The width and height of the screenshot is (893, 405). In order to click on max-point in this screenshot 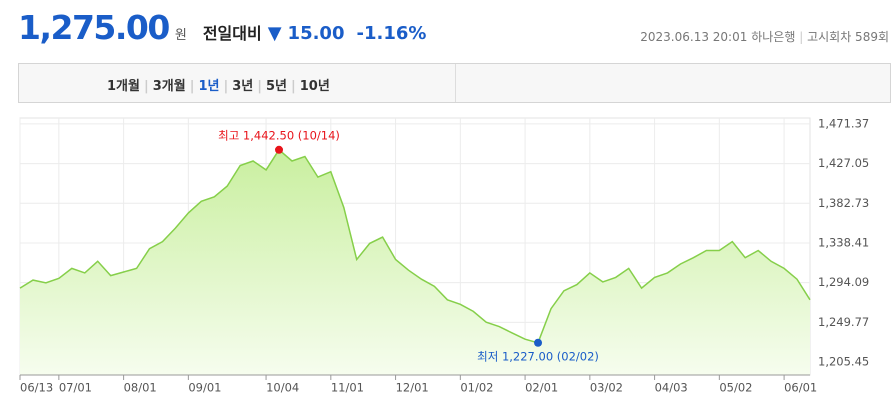, I will do `click(279, 149)`.